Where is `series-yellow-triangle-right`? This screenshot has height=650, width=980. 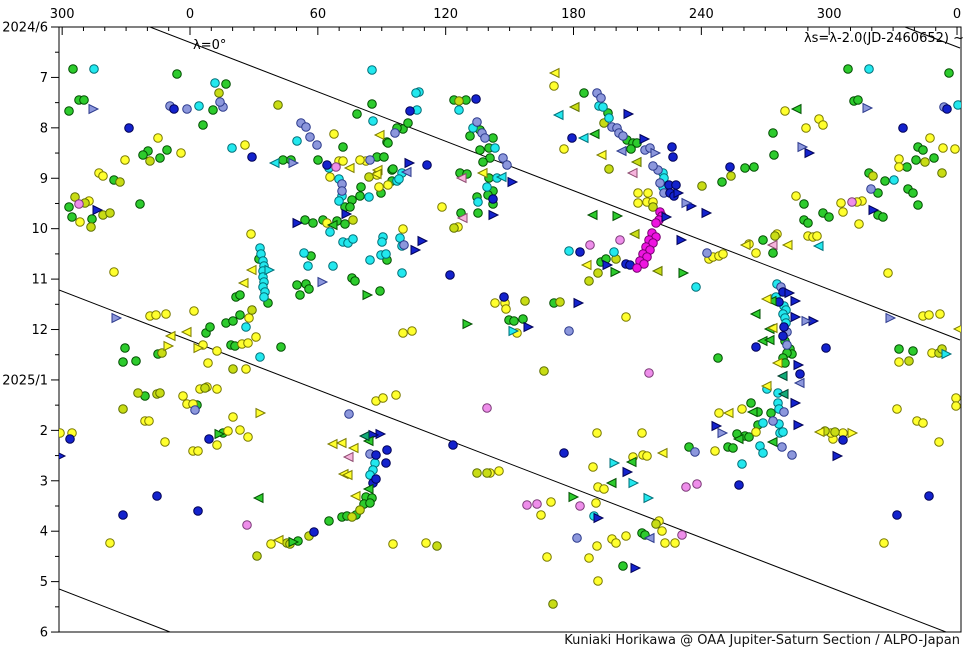 series-yellow-triangle-right is located at coordinates (511, 389).